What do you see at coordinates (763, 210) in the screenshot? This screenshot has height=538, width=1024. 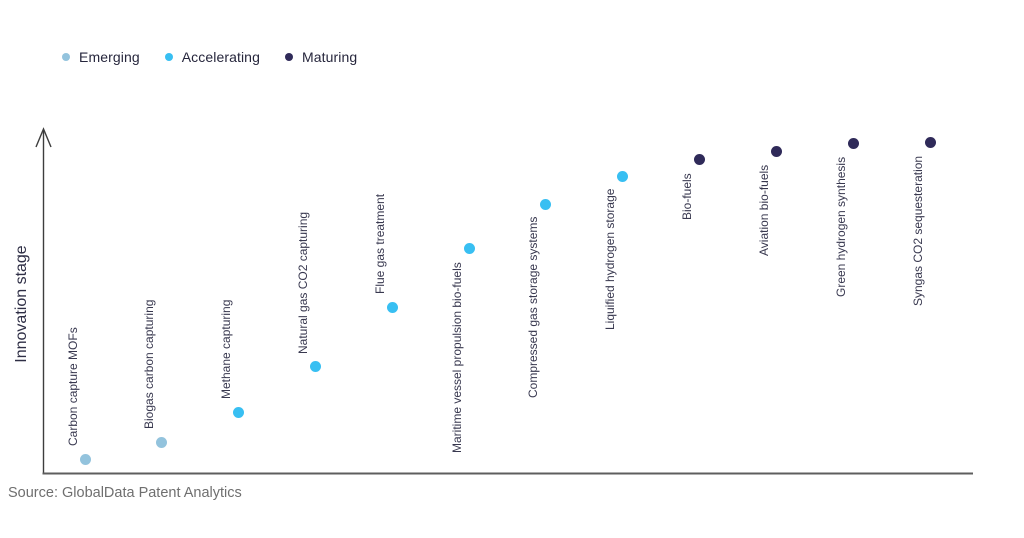 I see `data-point-label: Aviation bio-fuels` at bounding box center [763, 210].